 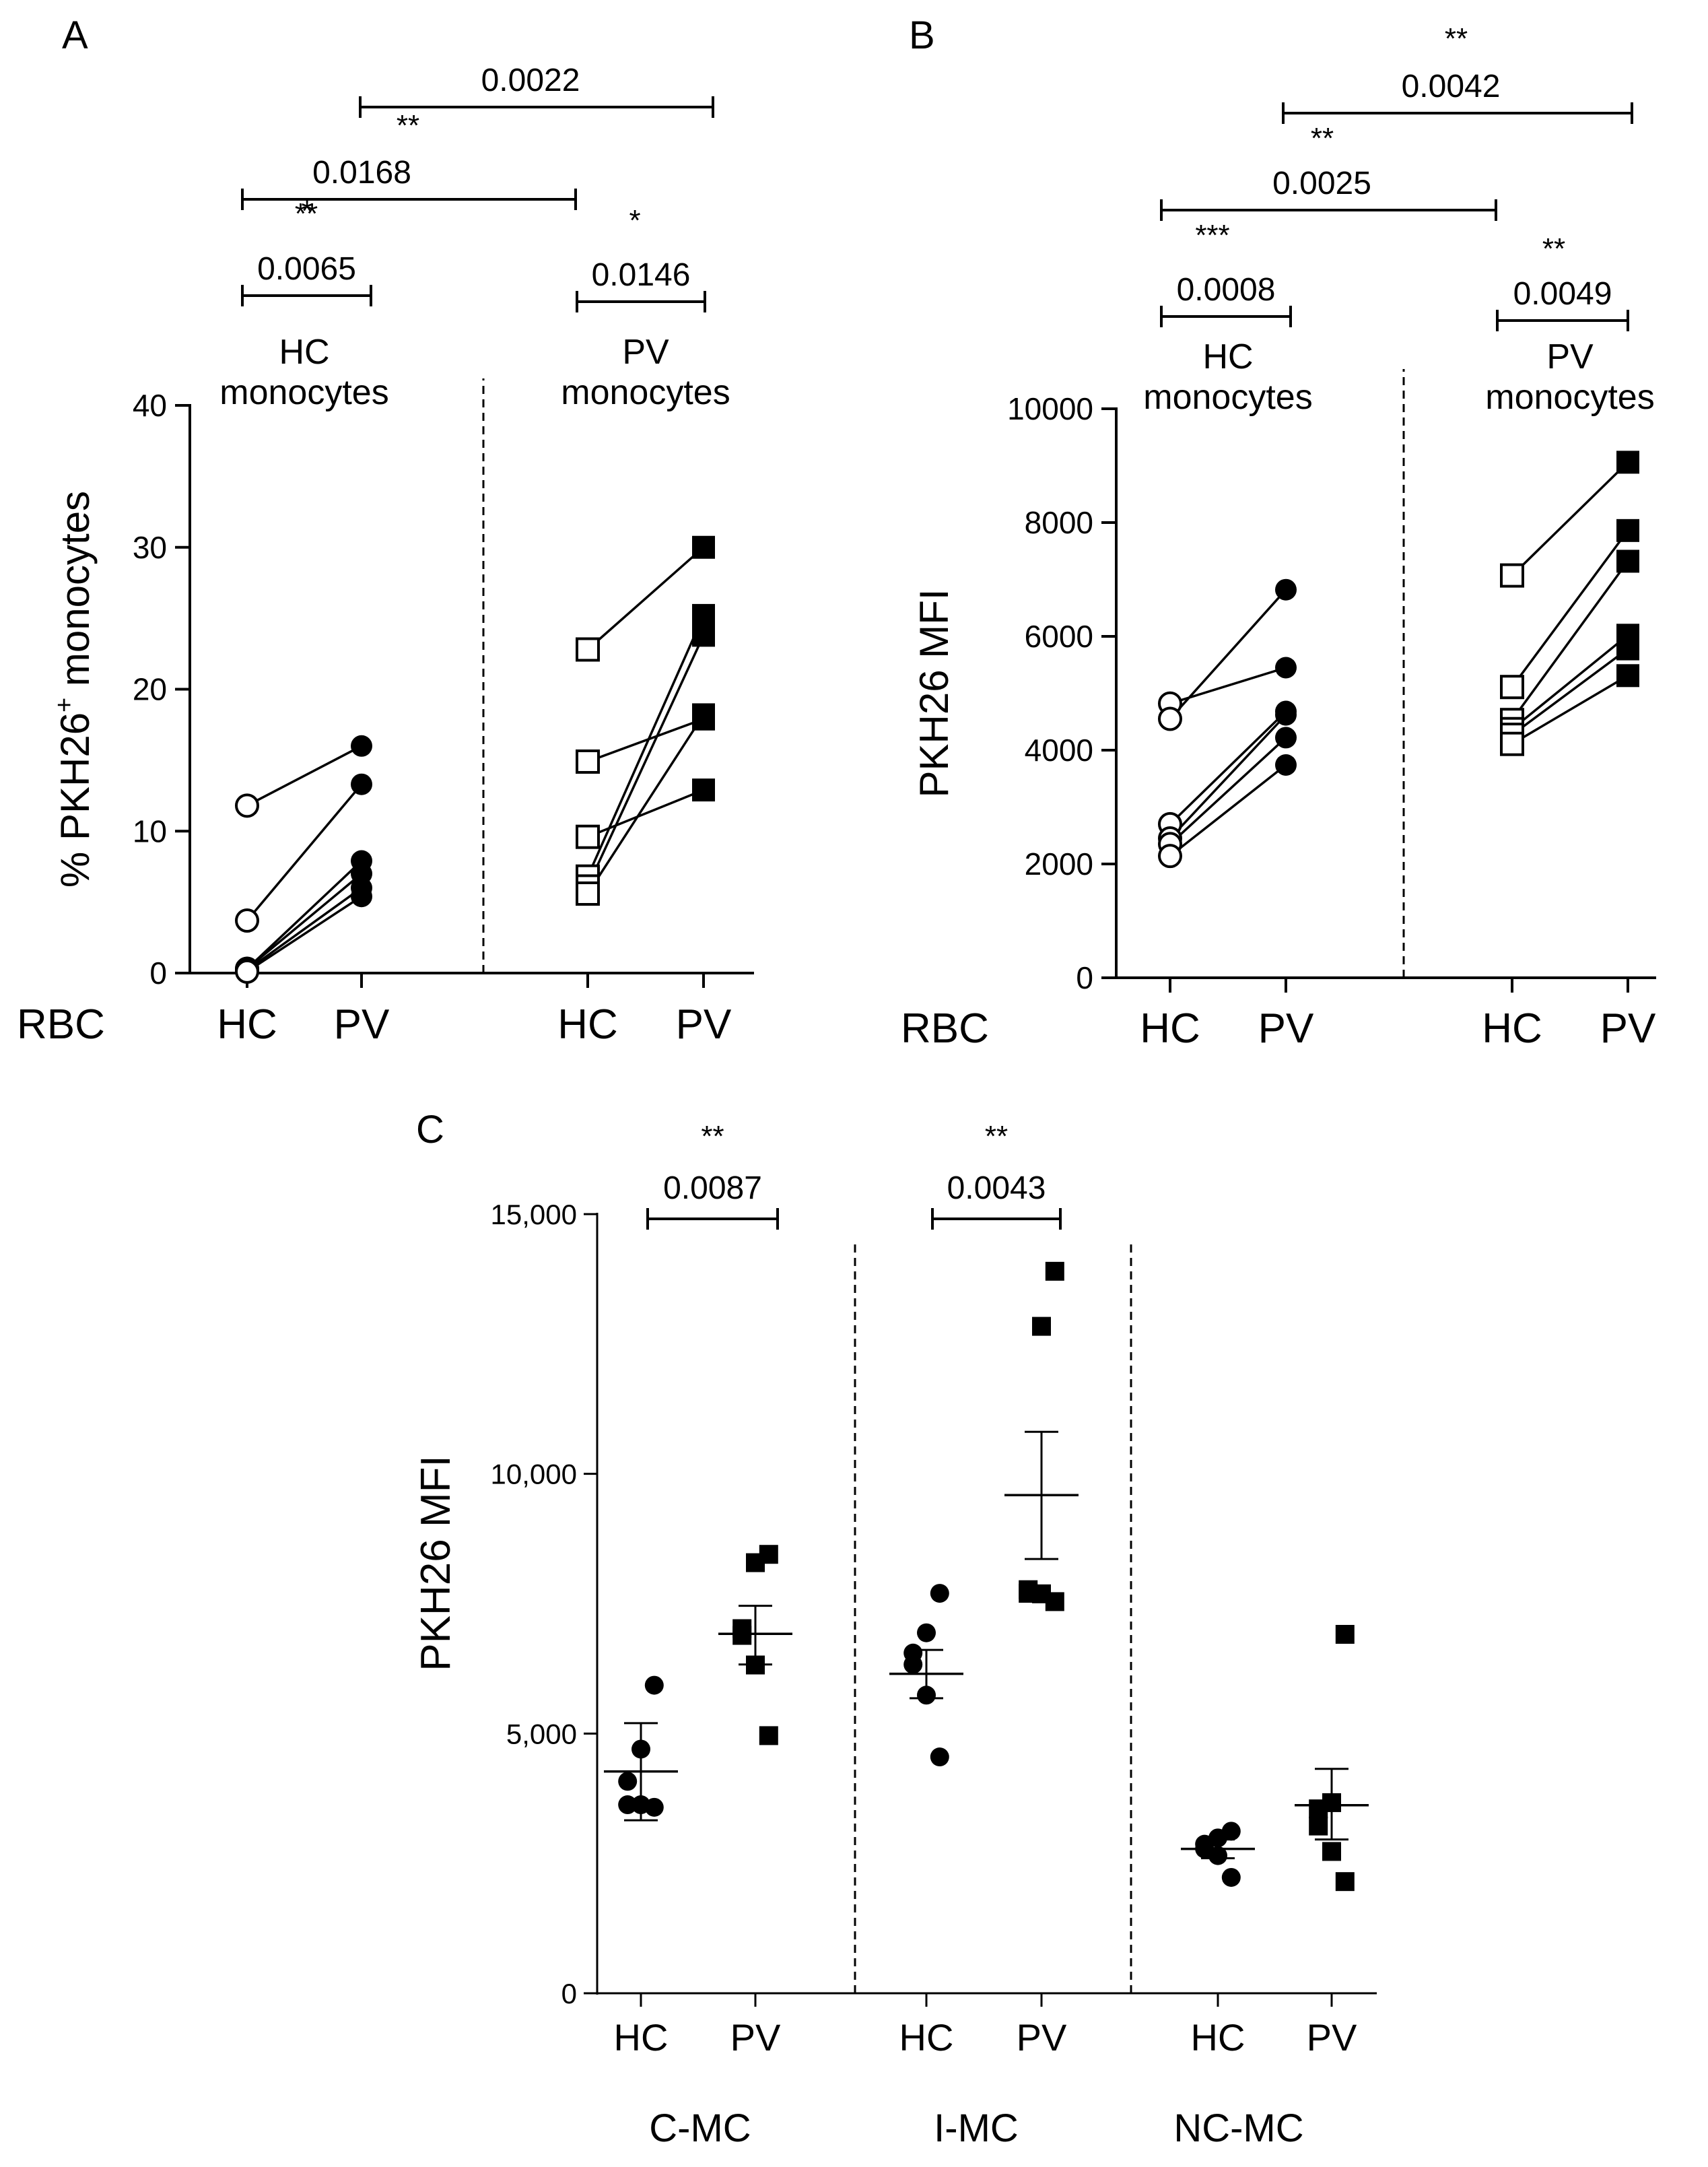 What do you see at coordinates (1321, 183) in the screenshot?
I see `p-value-label: 0.0025` at bounding box center [1321, 183].